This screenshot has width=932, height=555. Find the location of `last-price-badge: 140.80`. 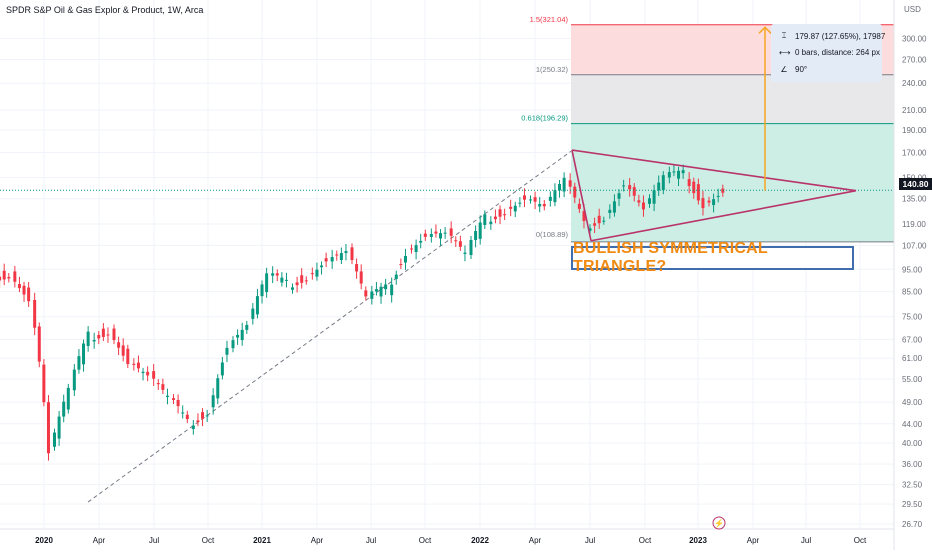

last-price-badge: 140.80 is located at coordinates (915, 184).